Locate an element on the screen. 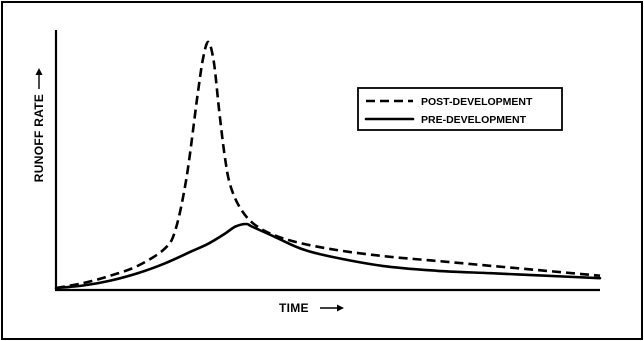 The width and height of the screenshot is (644, 341). legend-box is located at coordinates (460, 109).